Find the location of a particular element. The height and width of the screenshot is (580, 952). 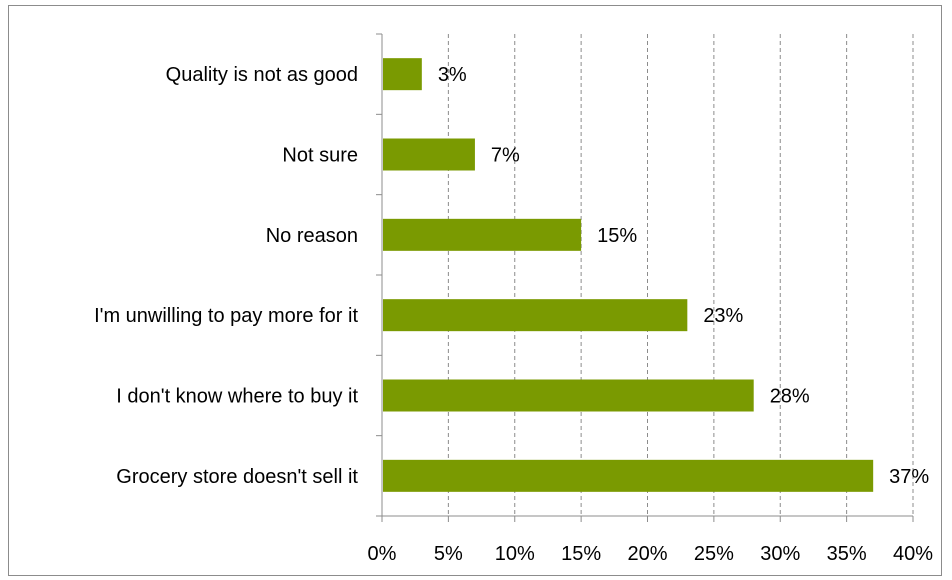

x-tick-label: 20% is located at coordinates (647, 554).